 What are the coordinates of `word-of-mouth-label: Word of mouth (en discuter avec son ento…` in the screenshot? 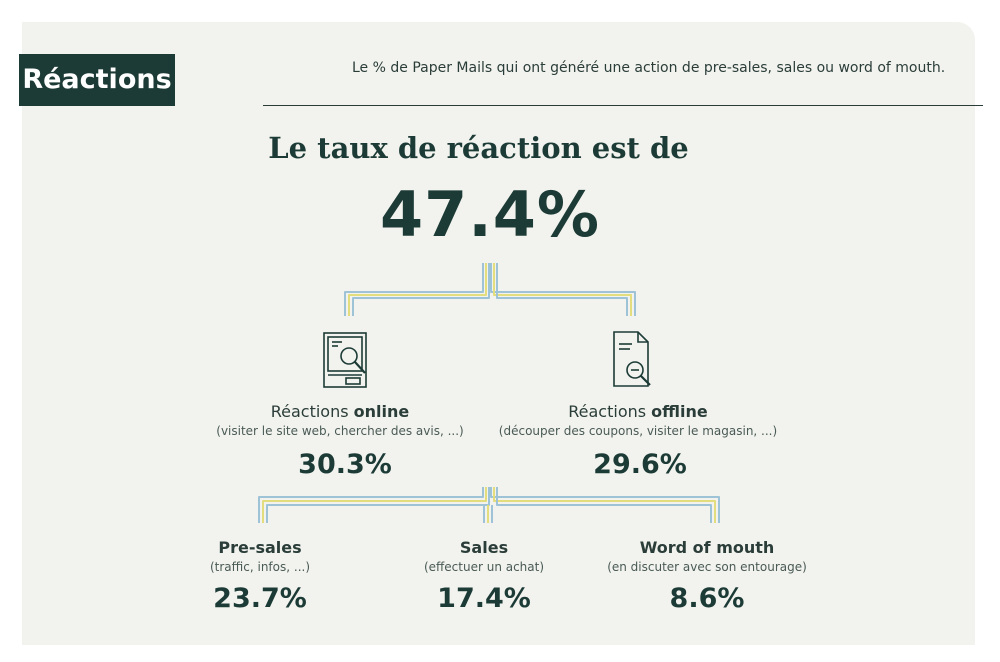 It's located at (707, 556).